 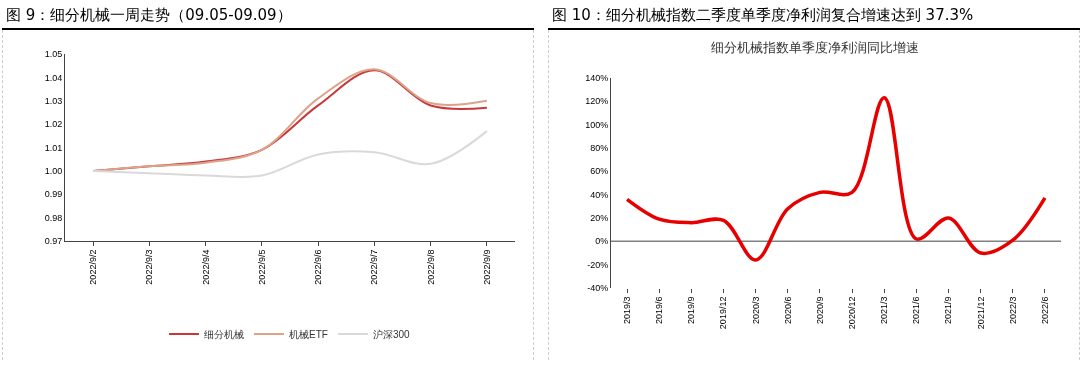 I want to click on x-tick-label: 2019/3, so click(x=626, y=310).